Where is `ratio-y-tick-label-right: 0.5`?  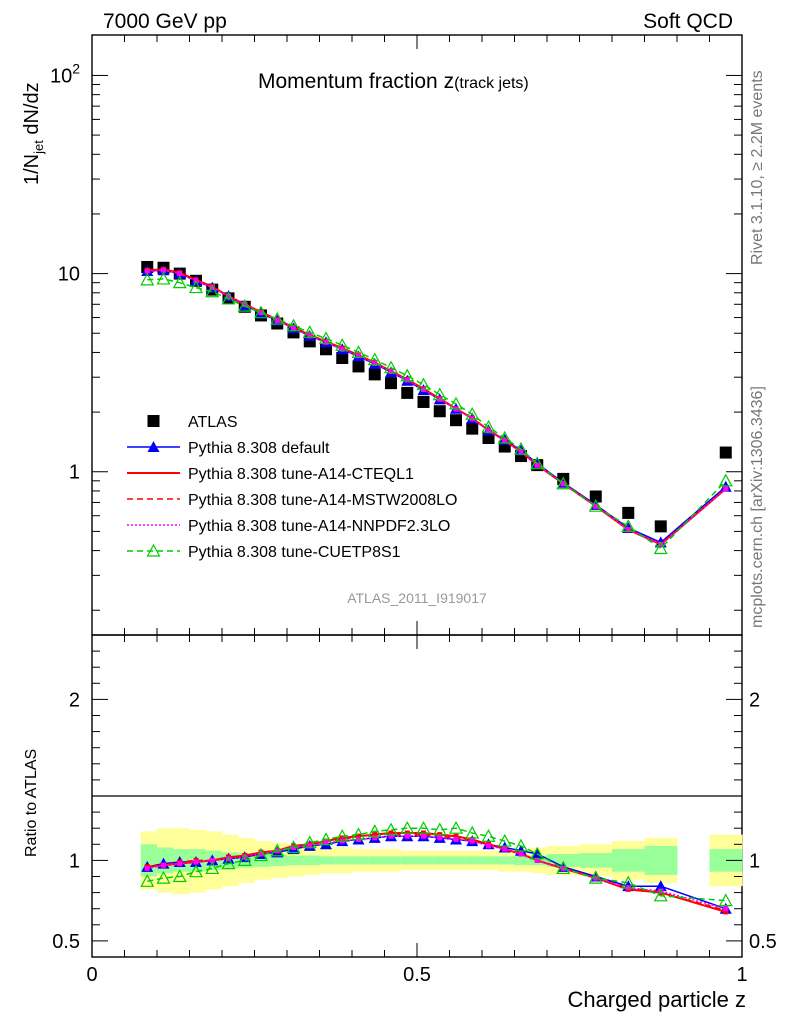
ratio-y-tick-label-right: 0.5 is located at coordinates (763, 942).